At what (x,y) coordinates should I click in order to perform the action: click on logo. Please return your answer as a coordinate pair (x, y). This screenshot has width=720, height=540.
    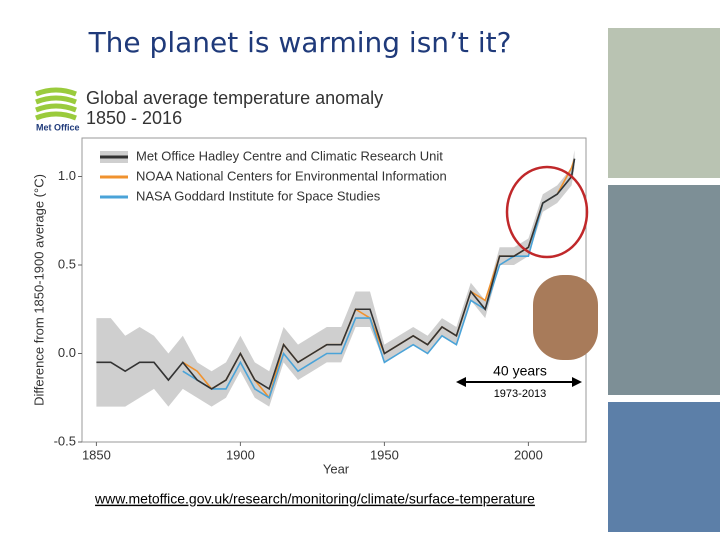
    Looking at the image, I should click on (56, 104).